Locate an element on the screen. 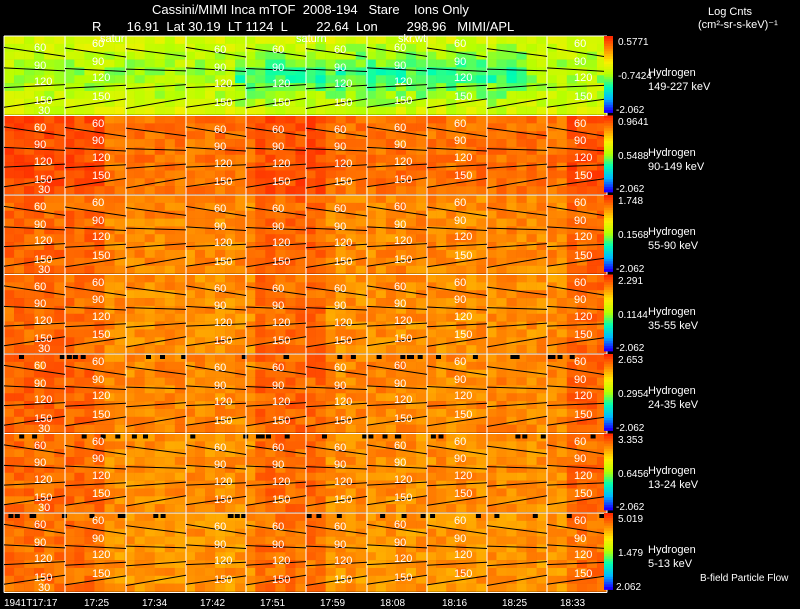 Image resolution: width=800 pixels, height=609 pixels. energy-label: 35-55 keV is located at coordinates (673, 326).